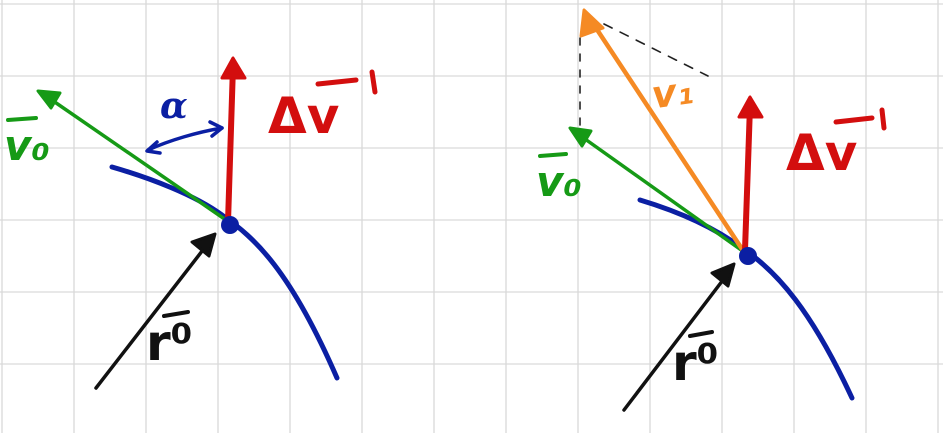  What do you see at coordinates (559, 181) in the screenshot?
I see `velocity-label-right: v₀` at bounding box center [559, 181].